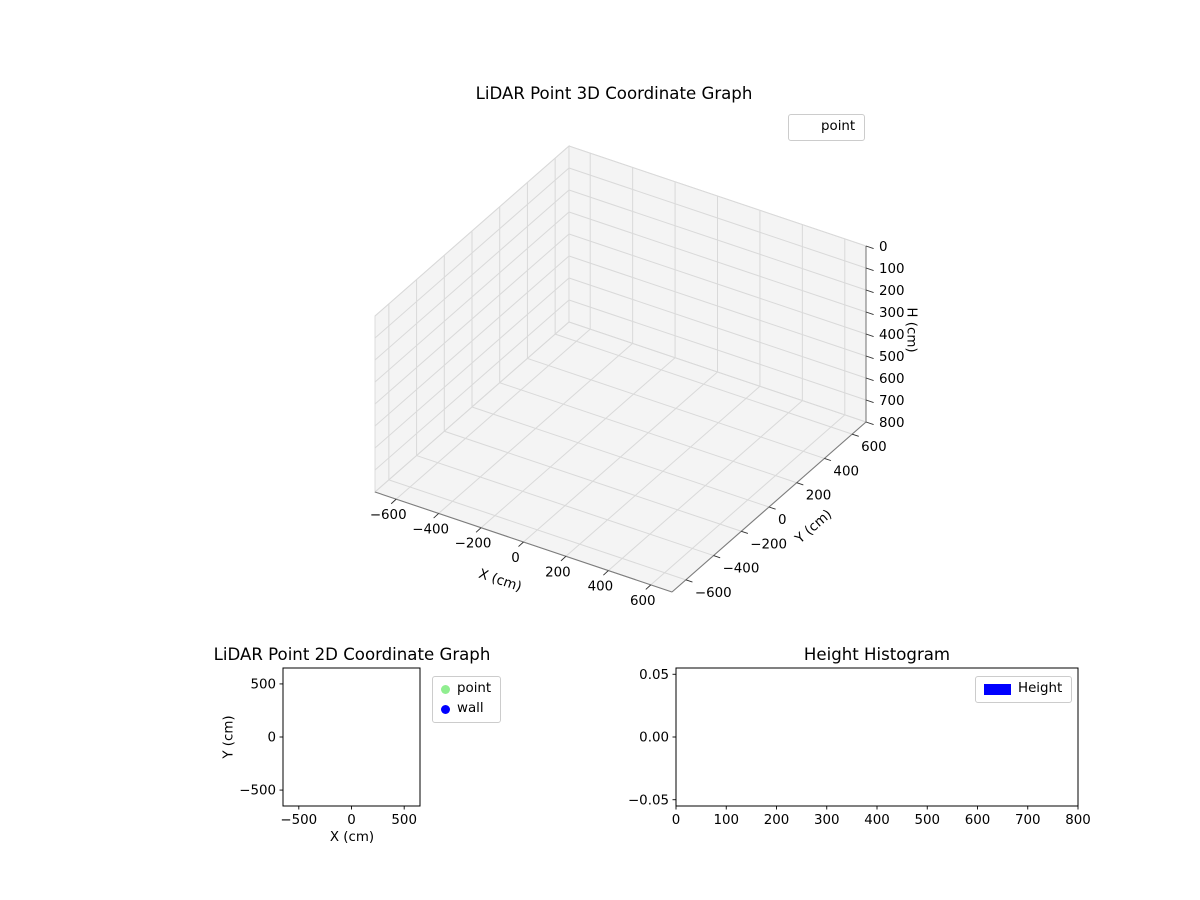  I want to click on chart3d-z-axis-label: H (cm), so click(911, 330).